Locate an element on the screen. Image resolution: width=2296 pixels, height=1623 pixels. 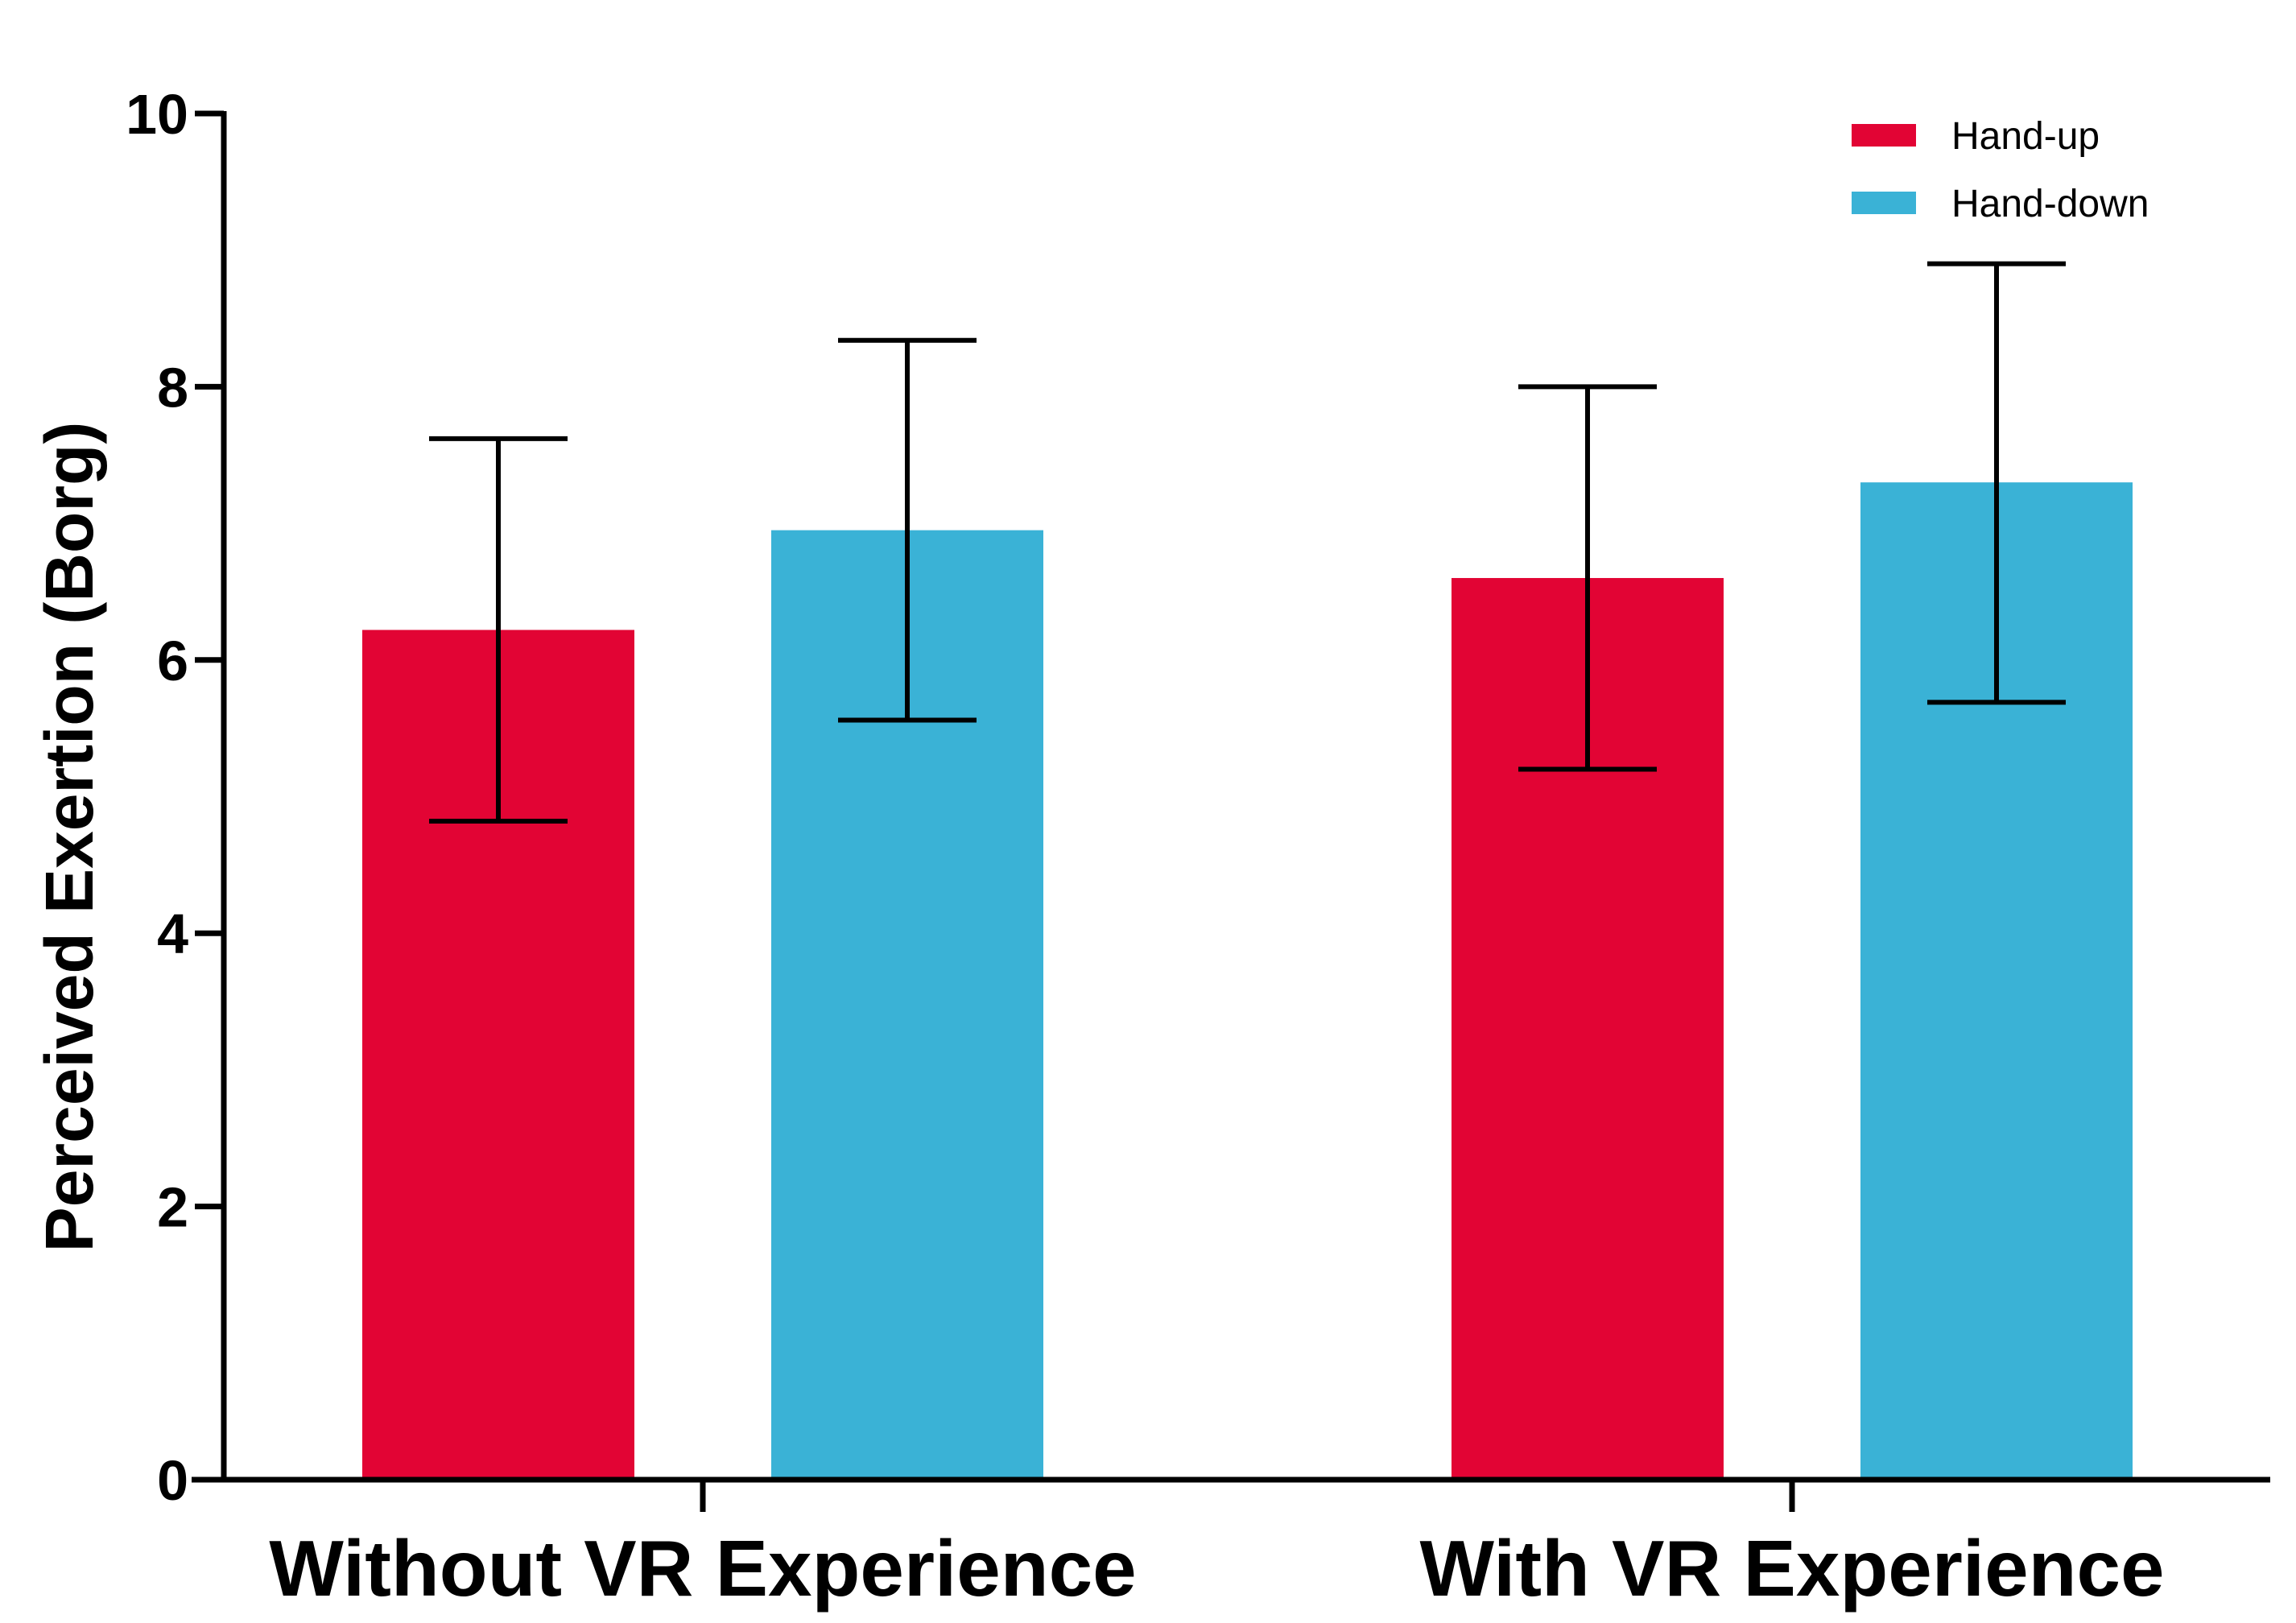
y-axis-ticks: 0 2 4 6 8 10 is located at coordinates (175, 797).